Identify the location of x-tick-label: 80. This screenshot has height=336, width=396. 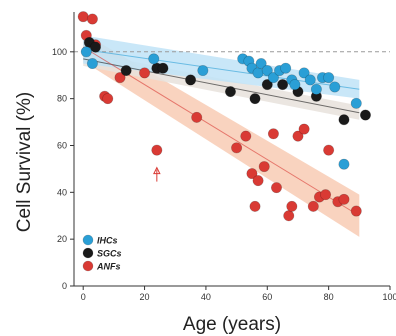
(329, 297).